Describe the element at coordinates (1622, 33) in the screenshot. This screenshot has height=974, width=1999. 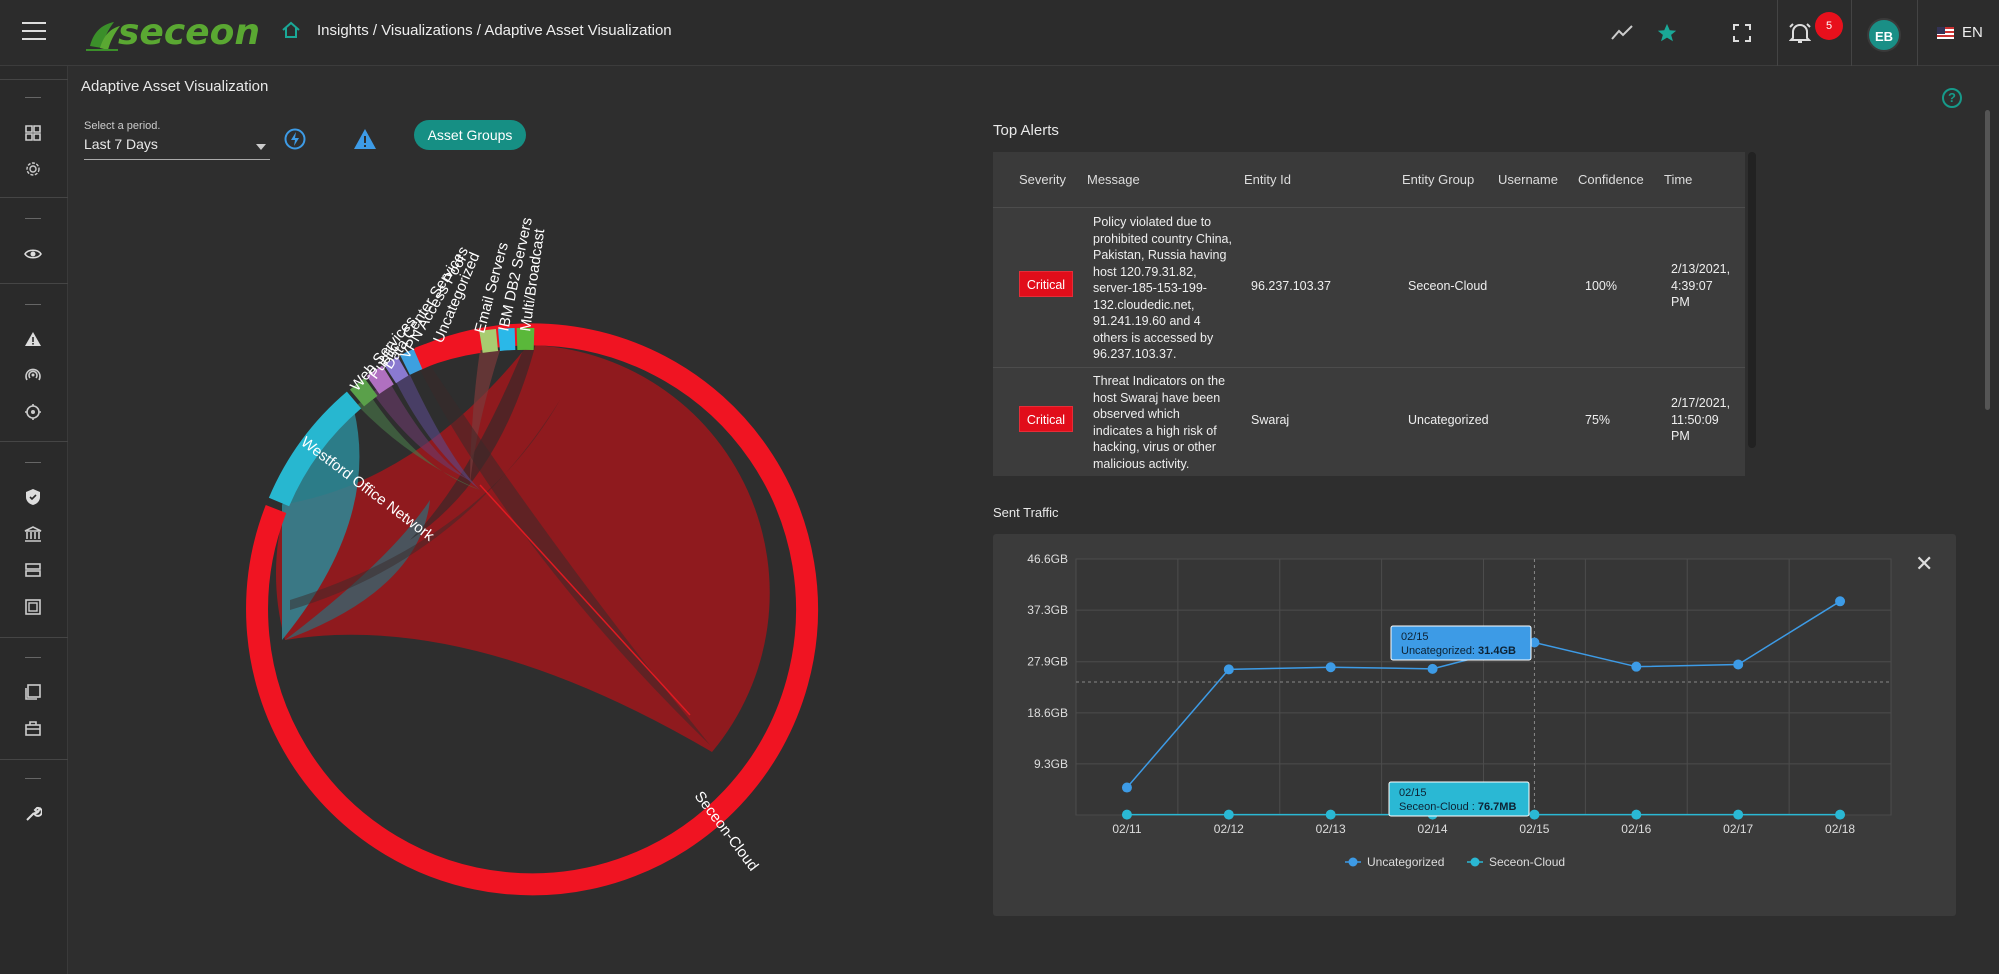
I see `trend-icon` at that location.